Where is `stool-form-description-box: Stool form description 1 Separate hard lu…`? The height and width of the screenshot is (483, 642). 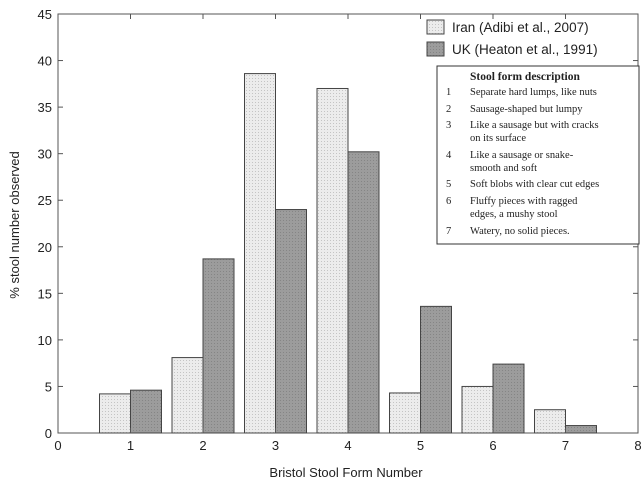 stool-form-description-box: Stool form description 1 Separate hard lu… is located at coordinates (538, 155).